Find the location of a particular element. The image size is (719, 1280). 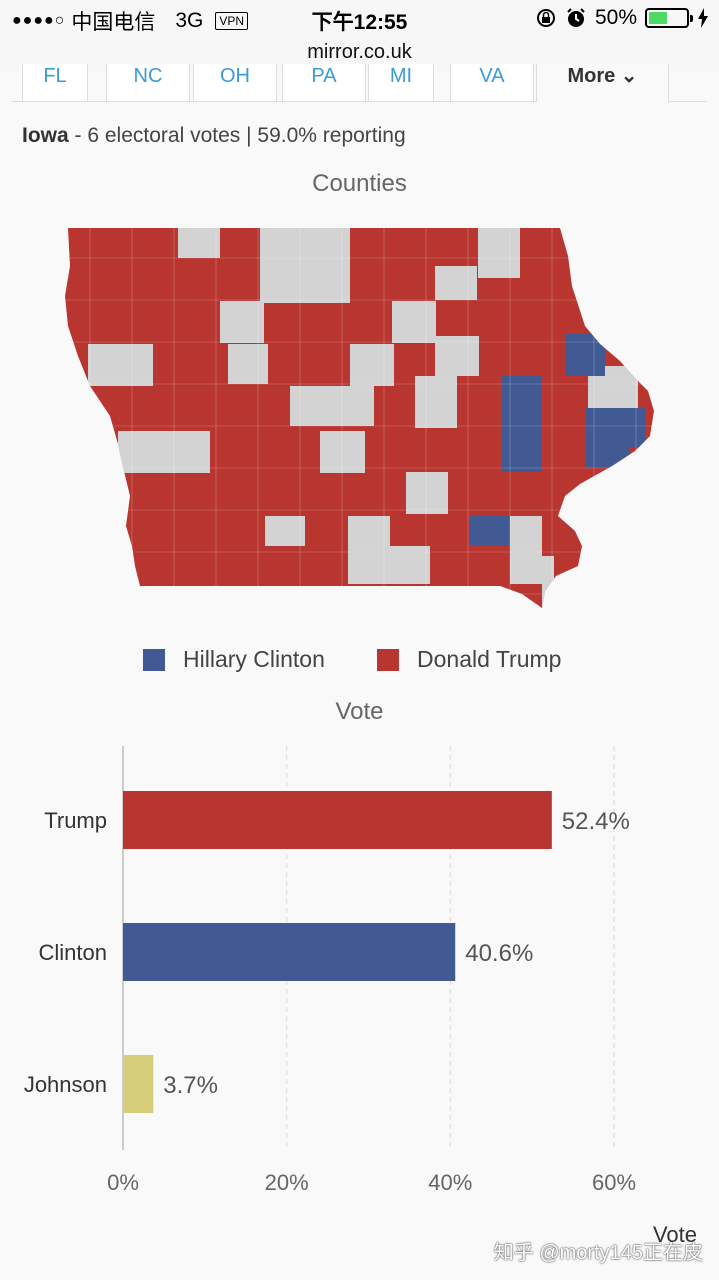

state-tabs: FL NC OH PA MI VA More ⌄ is located at coordinates (360, 83).